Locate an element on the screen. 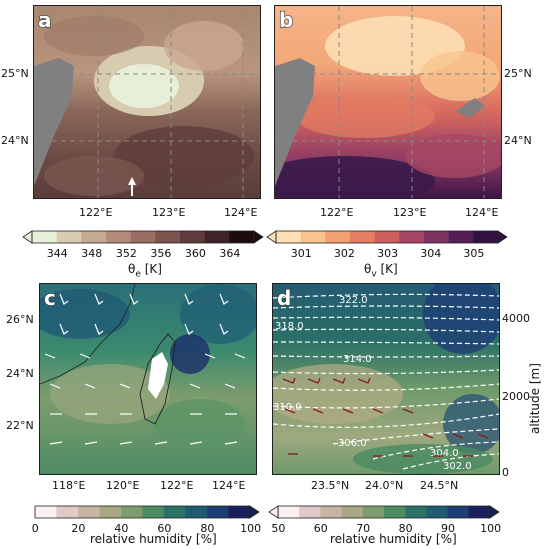 This screenshot has width=546, height=550. panel-b-xtick-122e: 122°E is located at coordinates (337, 212).